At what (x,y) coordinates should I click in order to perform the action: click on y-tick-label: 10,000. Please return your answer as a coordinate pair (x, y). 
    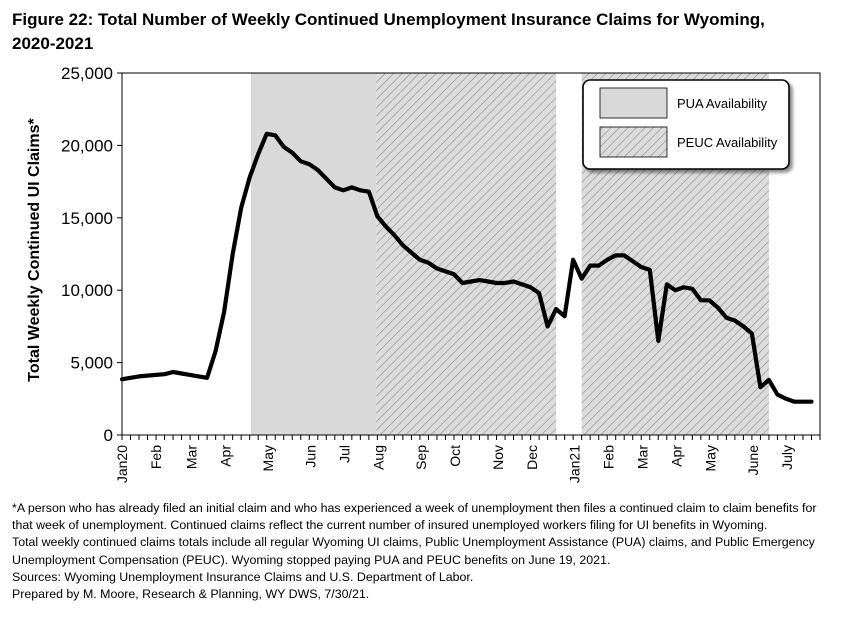
    Looking at the image, I should click on (87, 290).